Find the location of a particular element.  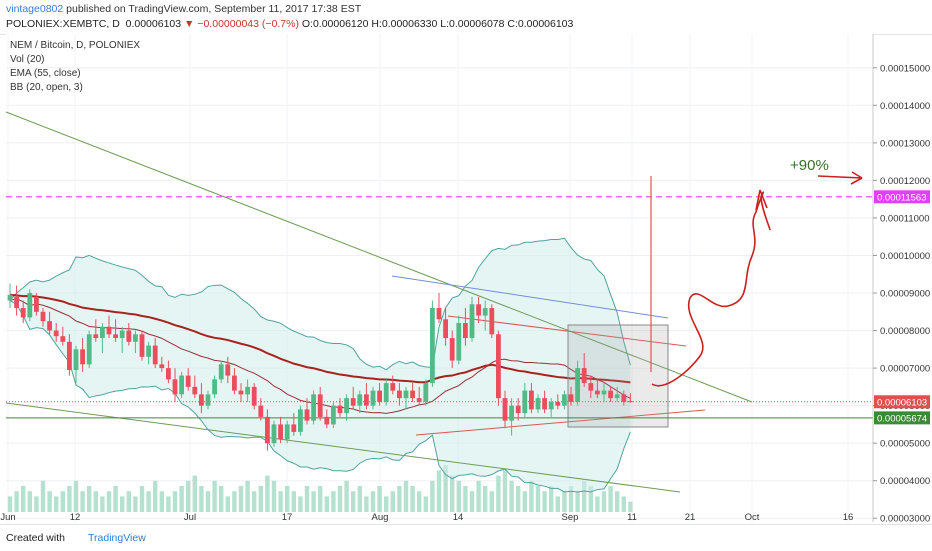

y-tick-label: 0.00009000 is located at coordinates (905, 294).